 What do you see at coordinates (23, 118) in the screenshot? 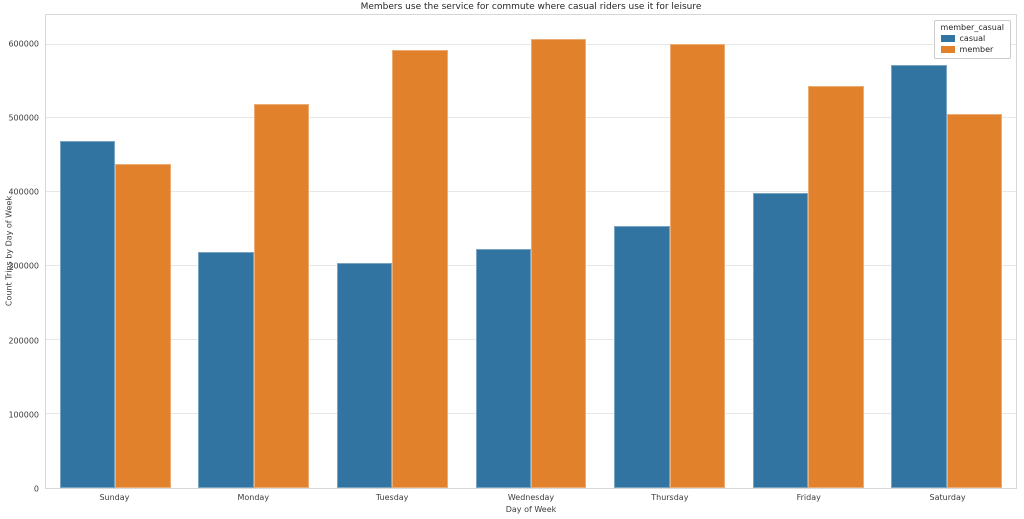
I see `y-tick-label-500000: 500000` at bounding box center [23, 118].